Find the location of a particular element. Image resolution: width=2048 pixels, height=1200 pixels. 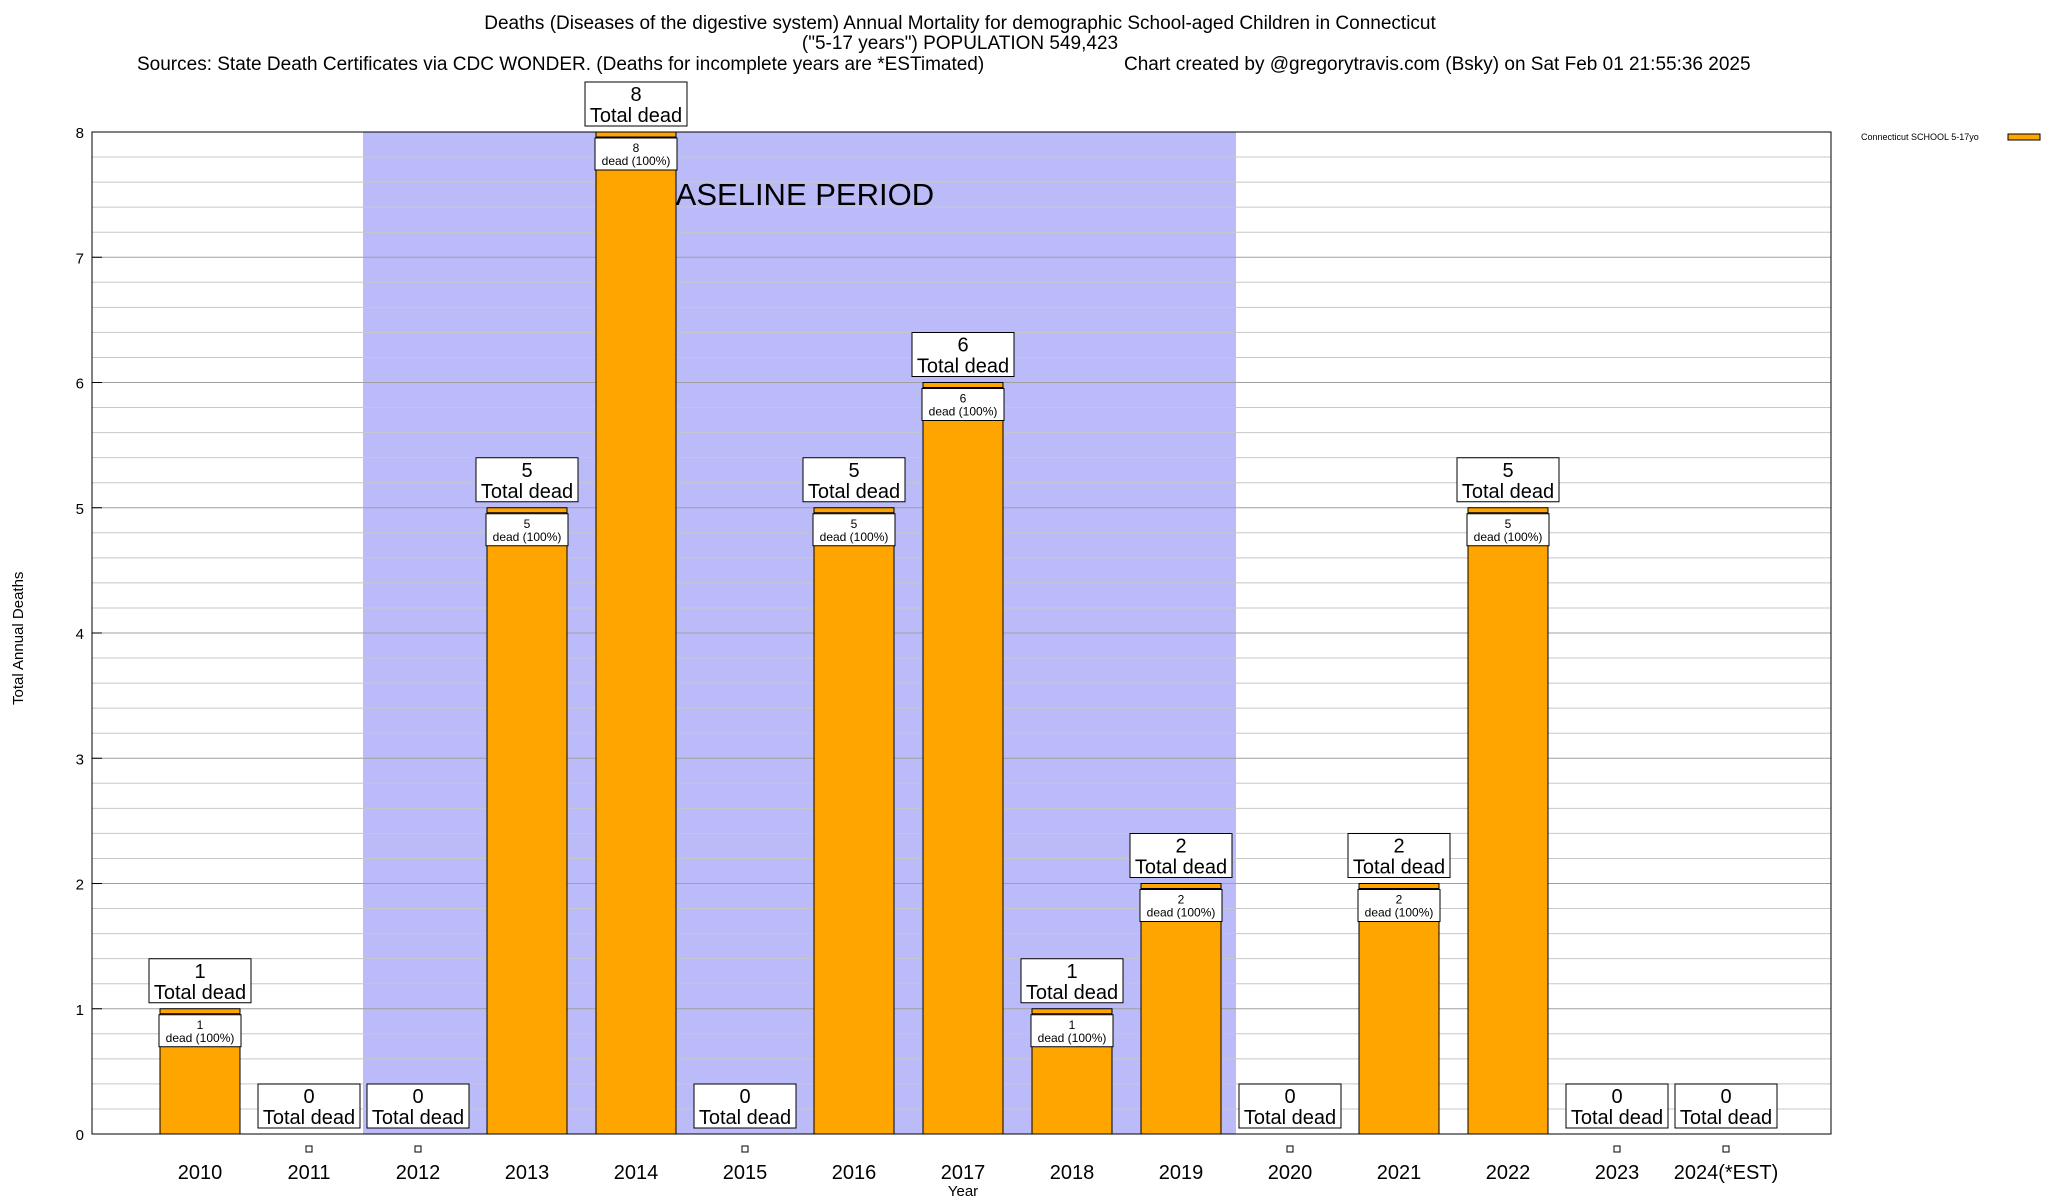

y-tick-label: 8 is located at coordinates (80, 133).